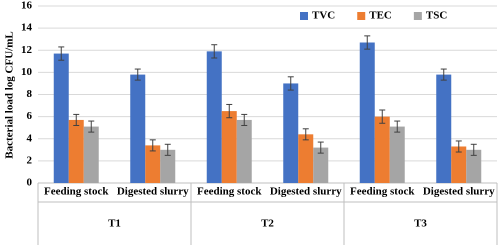 The width and height of the screenshot is (500, 245). I want to click on group-label: T2, so click(267, 224).